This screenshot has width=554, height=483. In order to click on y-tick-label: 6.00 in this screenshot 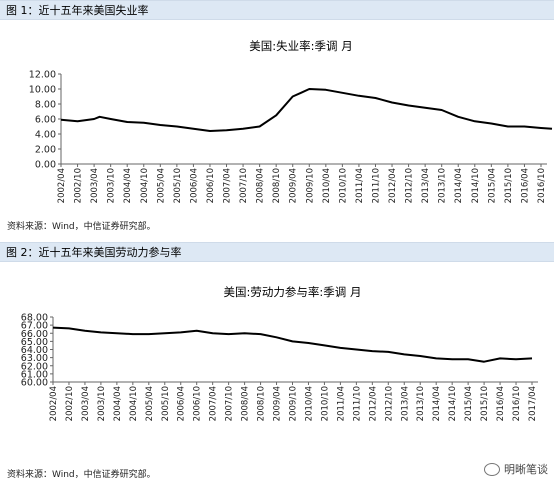, I will do `click(45, 120)`.